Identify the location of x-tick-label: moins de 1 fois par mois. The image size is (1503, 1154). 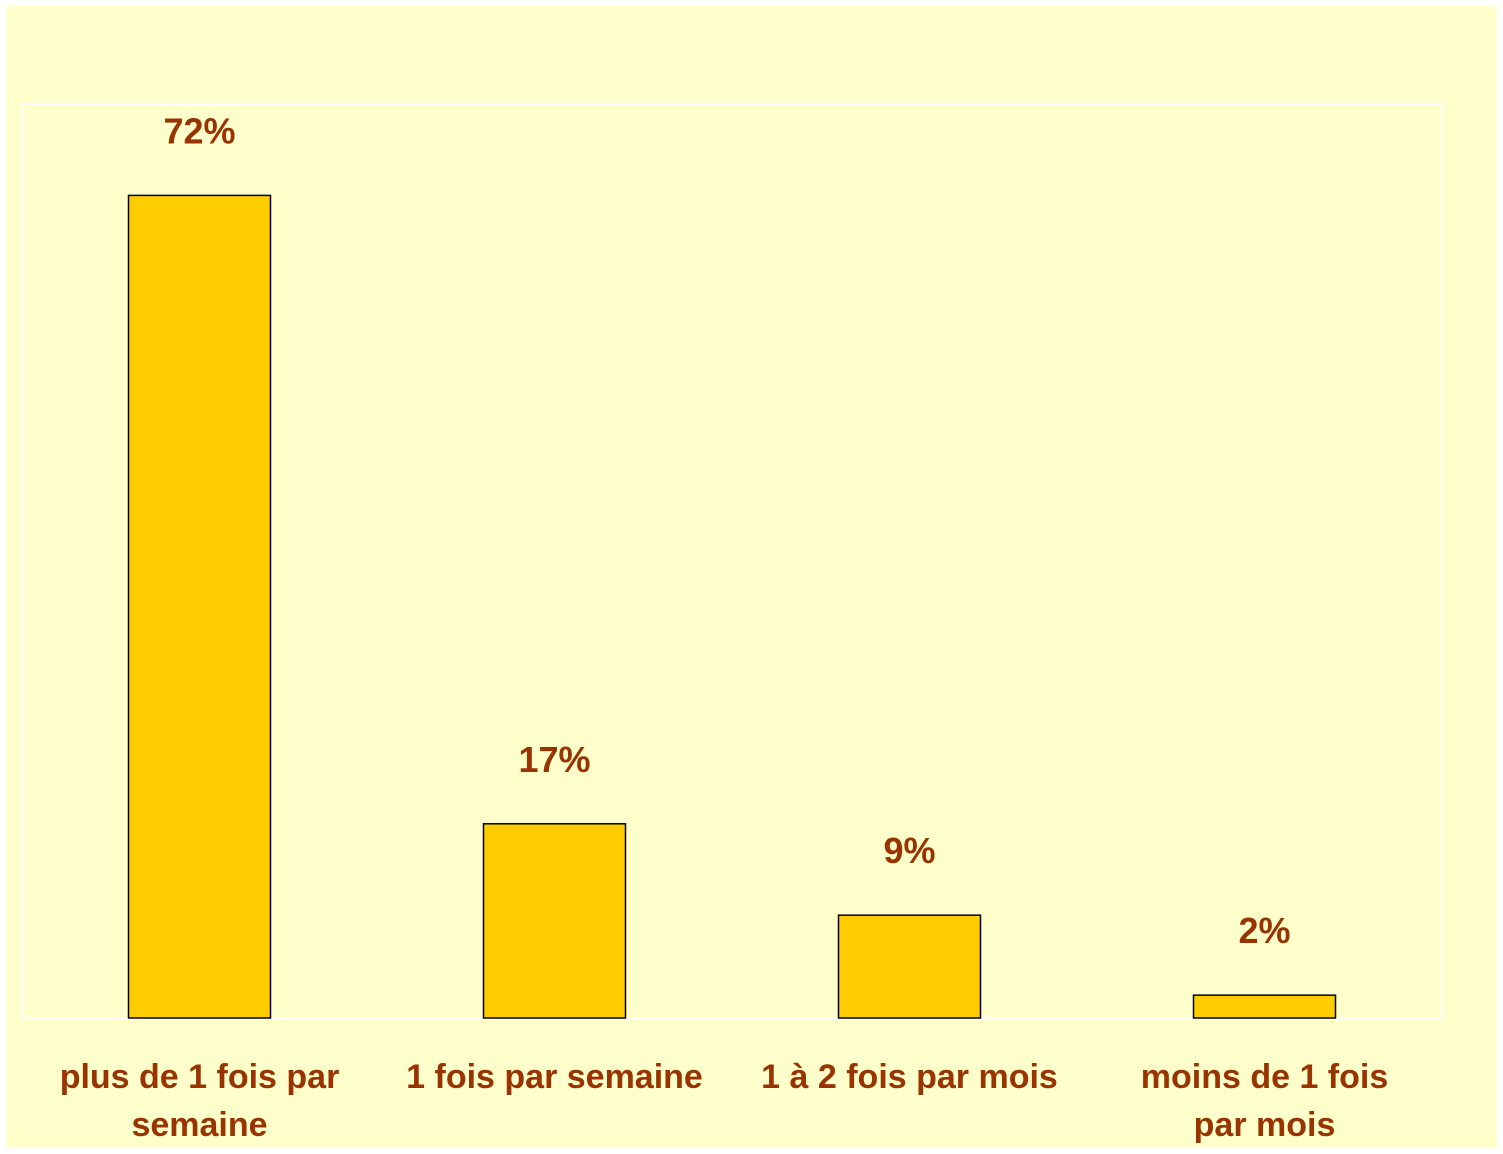
(1264, 1101).